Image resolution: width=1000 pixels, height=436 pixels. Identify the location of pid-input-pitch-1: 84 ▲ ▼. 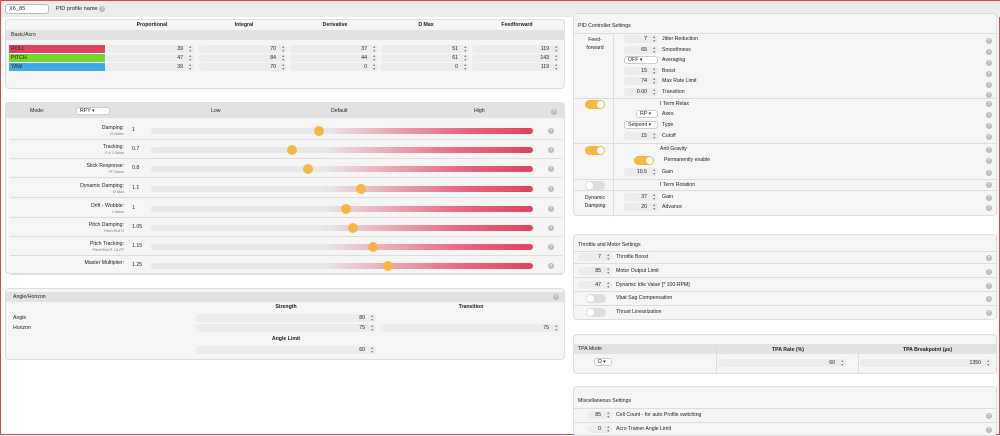
(243, 58).